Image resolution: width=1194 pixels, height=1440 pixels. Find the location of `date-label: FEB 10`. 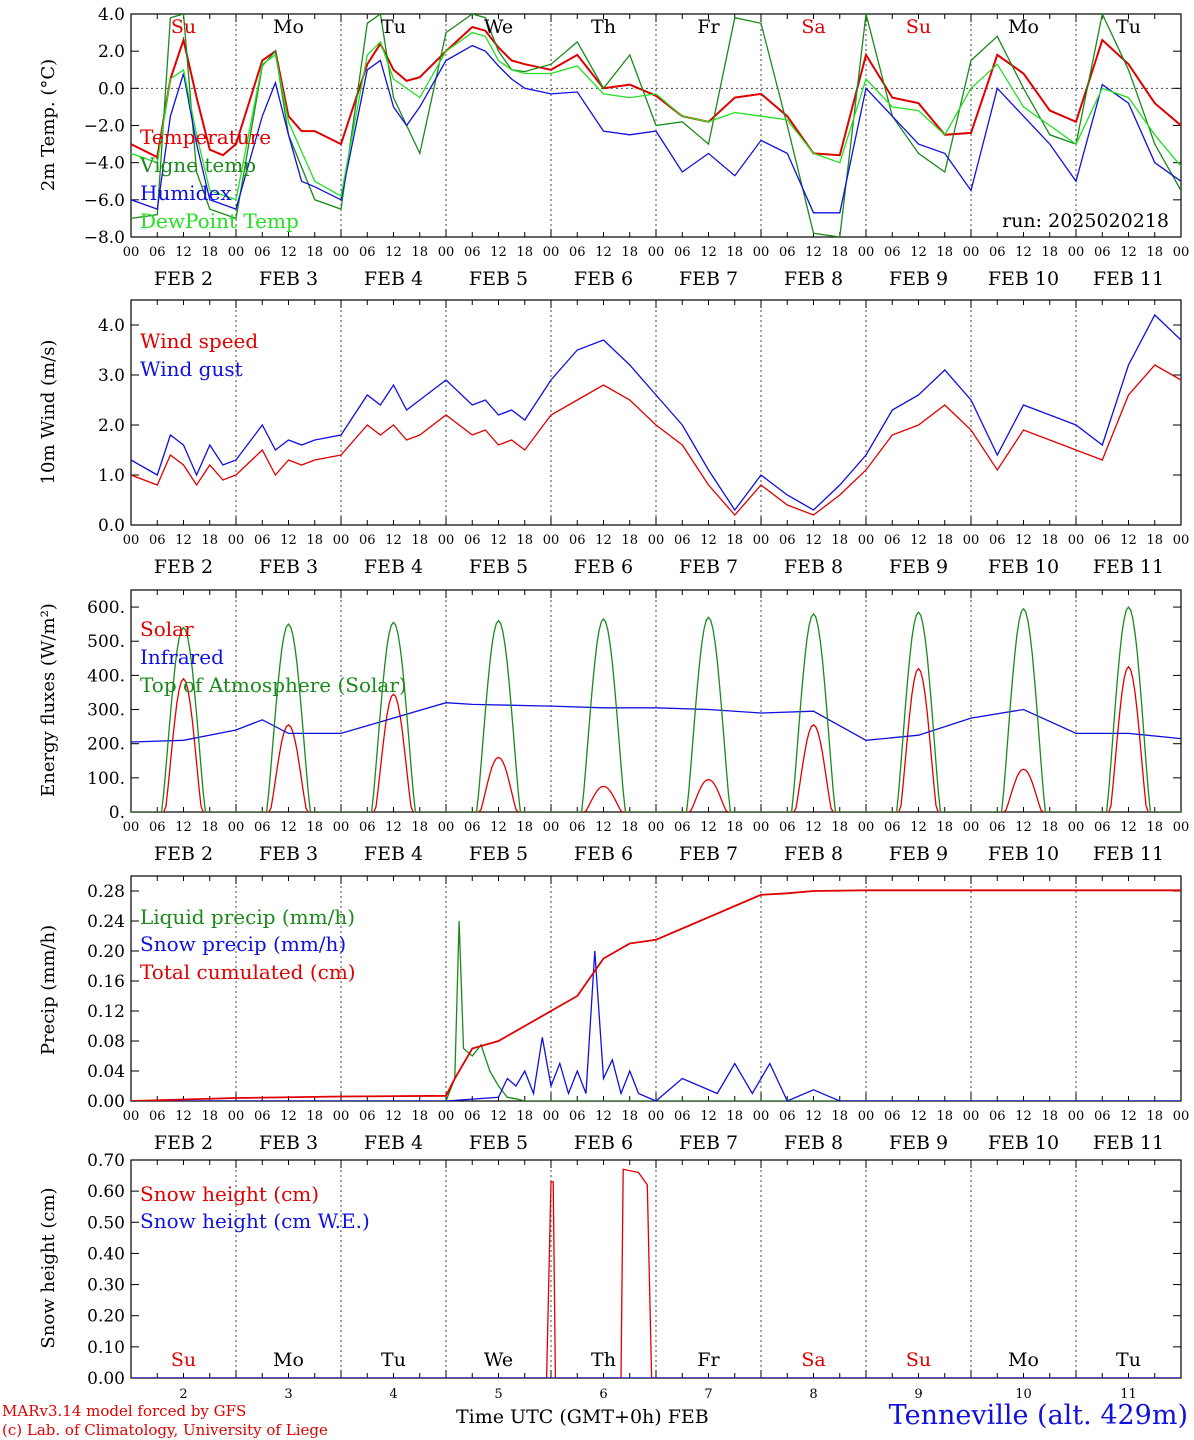

date-label: FEB 10 is located at coordinates (1023, 279).